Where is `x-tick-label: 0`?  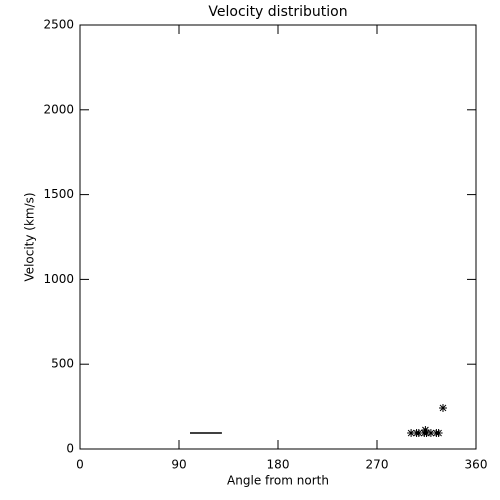 x-tick-label: 0 is located at coordinates (80, 465).